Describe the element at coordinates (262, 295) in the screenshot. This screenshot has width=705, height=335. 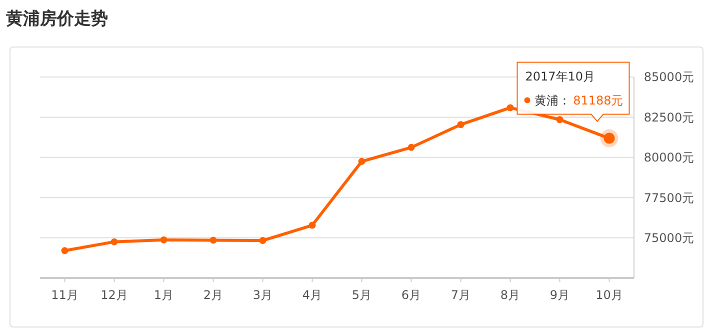
I see `x-tick-label: 3月` at that location.